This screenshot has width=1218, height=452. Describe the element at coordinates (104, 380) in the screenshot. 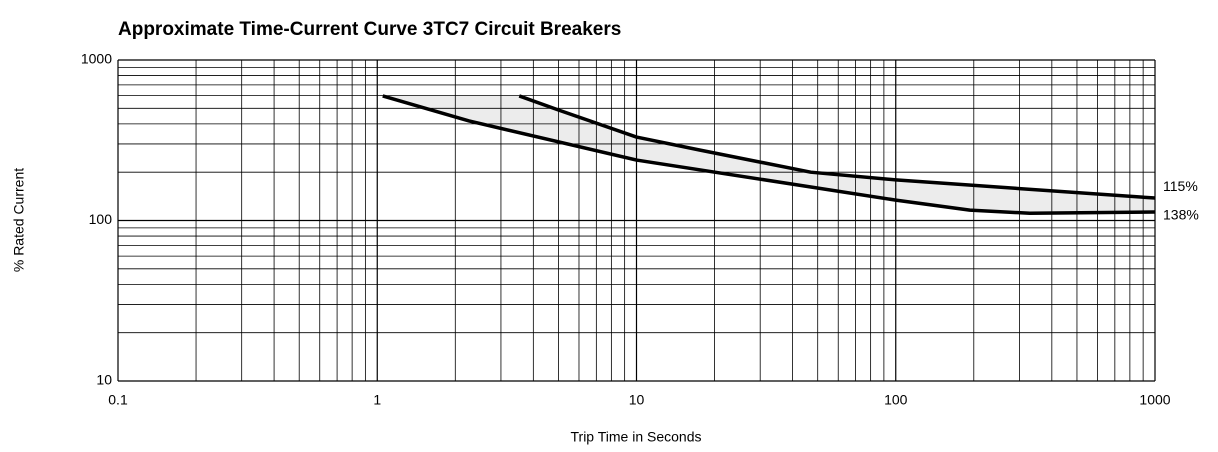

I see `y-tick-label: 10` at that location.